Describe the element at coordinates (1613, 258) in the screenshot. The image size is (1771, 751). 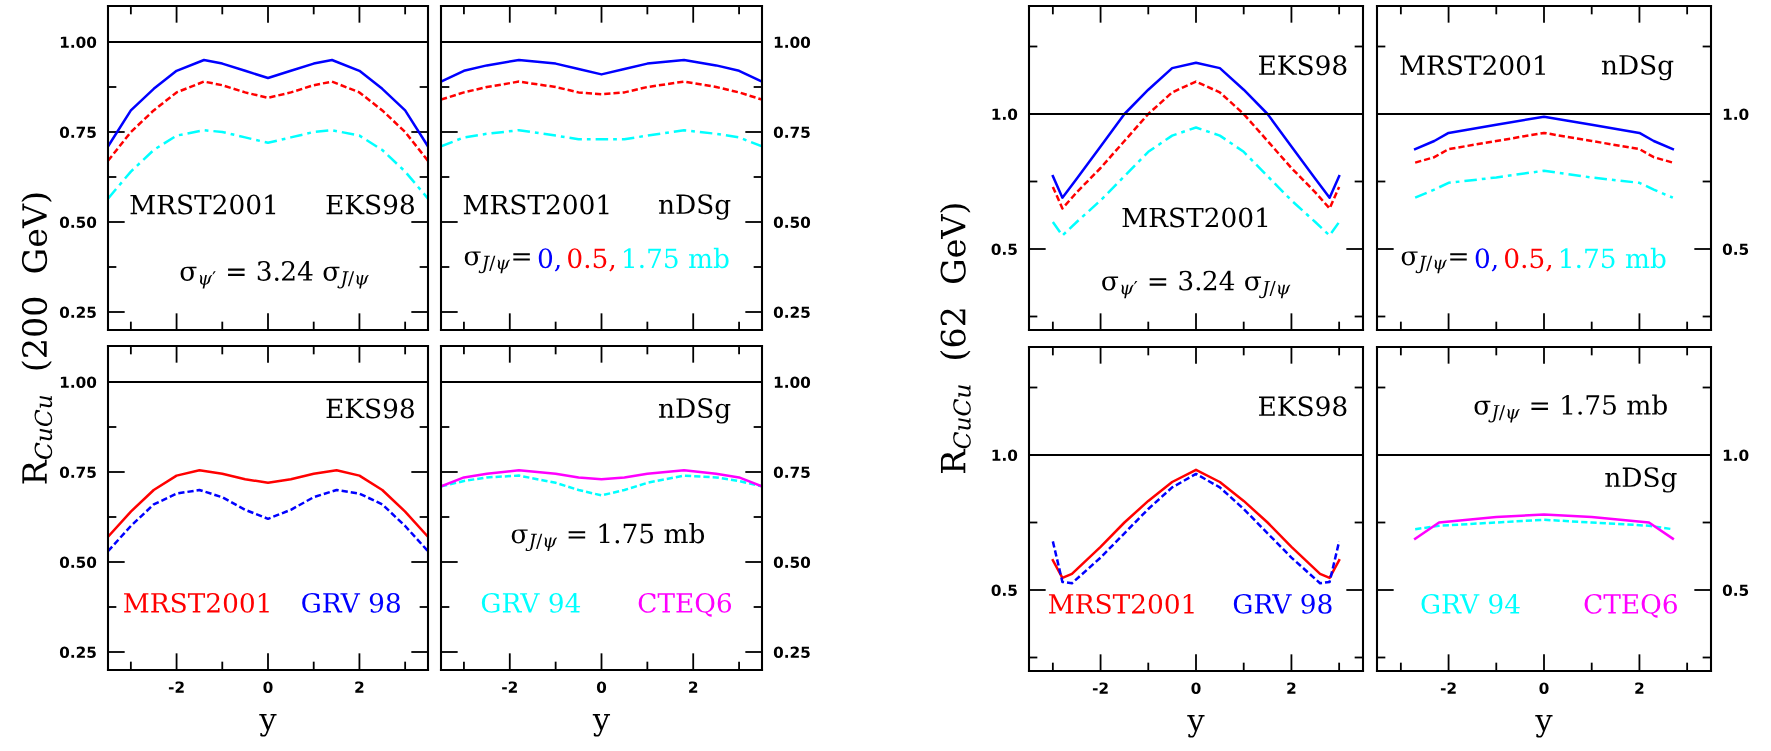
I see `series-label: 1.75 mb` at that location.